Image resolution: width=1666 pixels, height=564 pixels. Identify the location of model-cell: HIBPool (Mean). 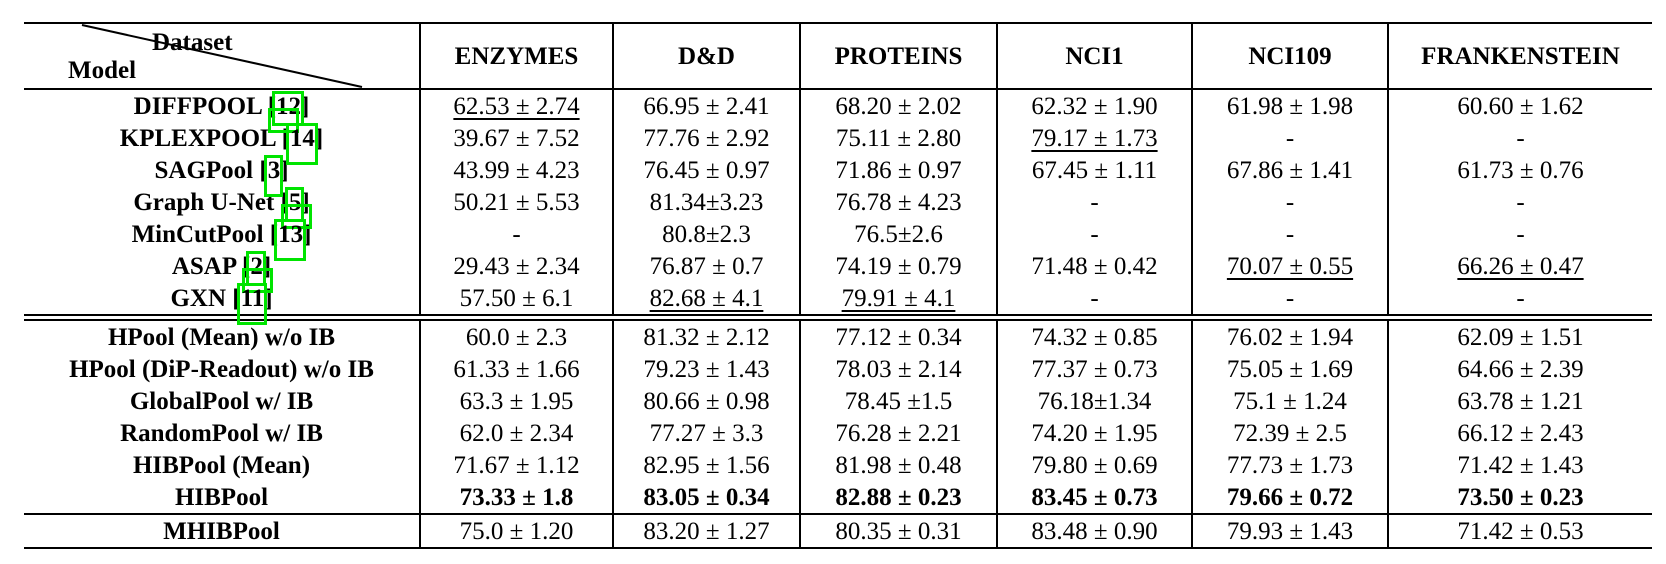
(222, 465).